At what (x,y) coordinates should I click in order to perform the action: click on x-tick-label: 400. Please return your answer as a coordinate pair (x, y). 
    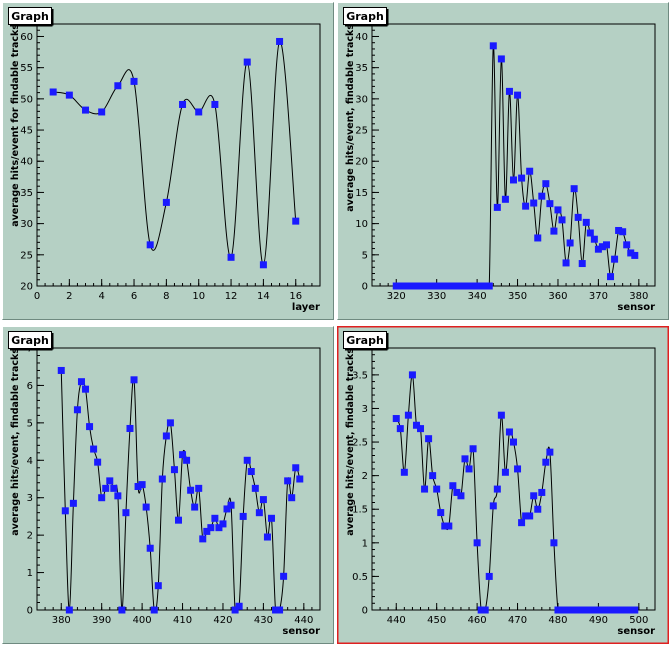
    Looking at the image, I should click on (142, 620).